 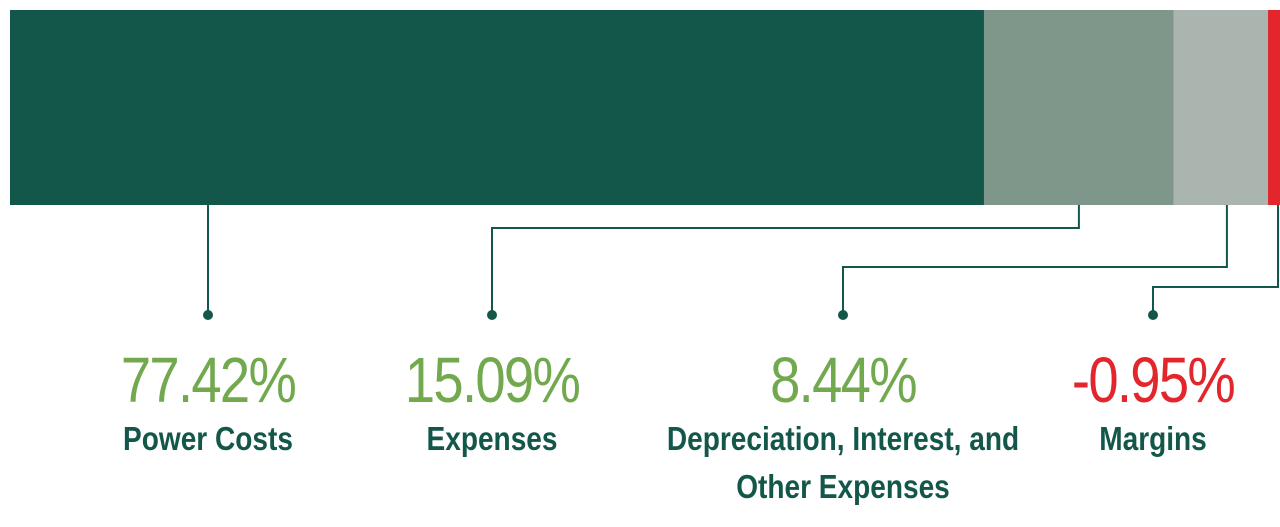 What do you see at coordinates (843, 380) in the screenshot?
I see `value-label: 8.44%` at bounding box center [843, 380].